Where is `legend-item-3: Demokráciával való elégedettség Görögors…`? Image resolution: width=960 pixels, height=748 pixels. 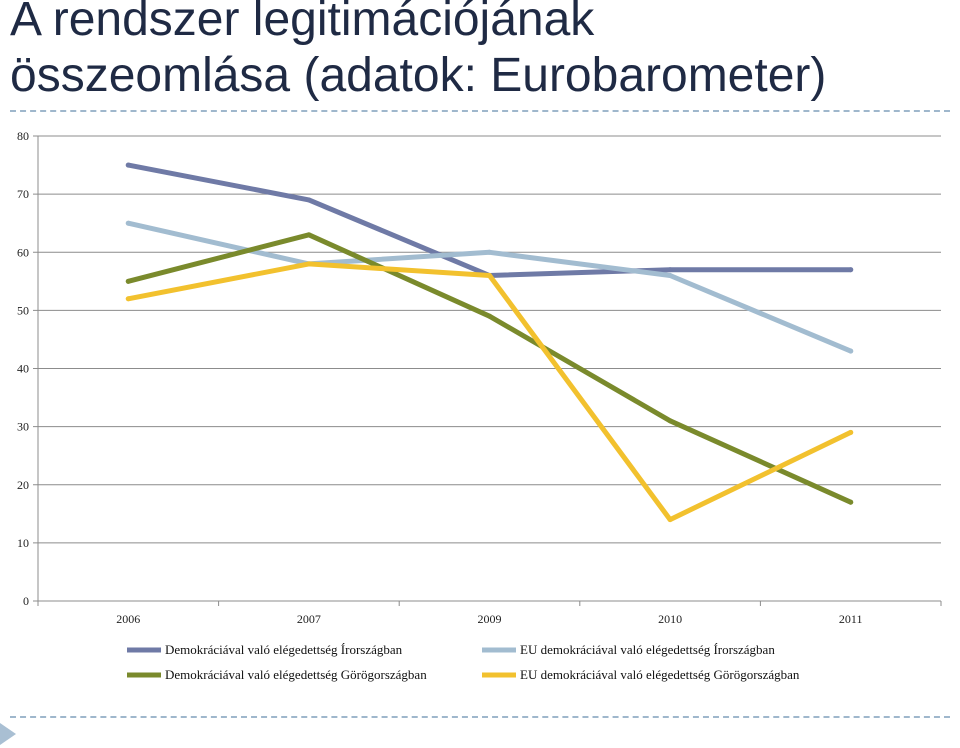 legend-item-3: Demokráciával való elégedettség Görögors… is located at coordinates (277, 674).